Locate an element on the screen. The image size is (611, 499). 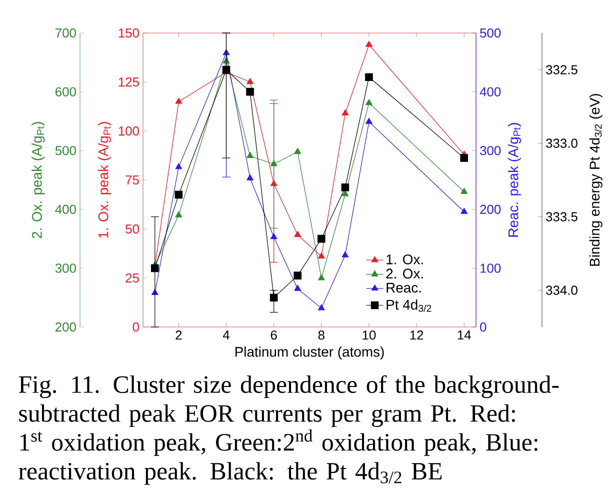
y-tick-label: 333.5 is located at coordinates (562, 217).